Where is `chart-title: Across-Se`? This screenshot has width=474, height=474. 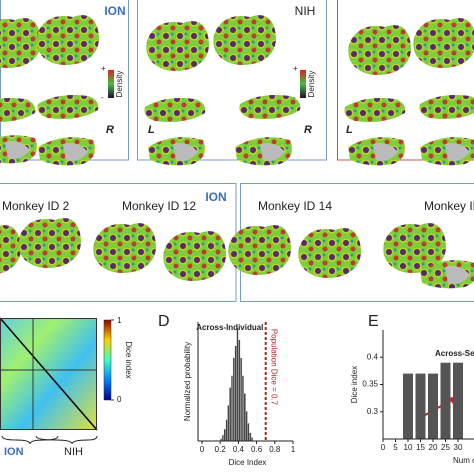 chart-title: Across-Se is located at coordinates (454, 353).